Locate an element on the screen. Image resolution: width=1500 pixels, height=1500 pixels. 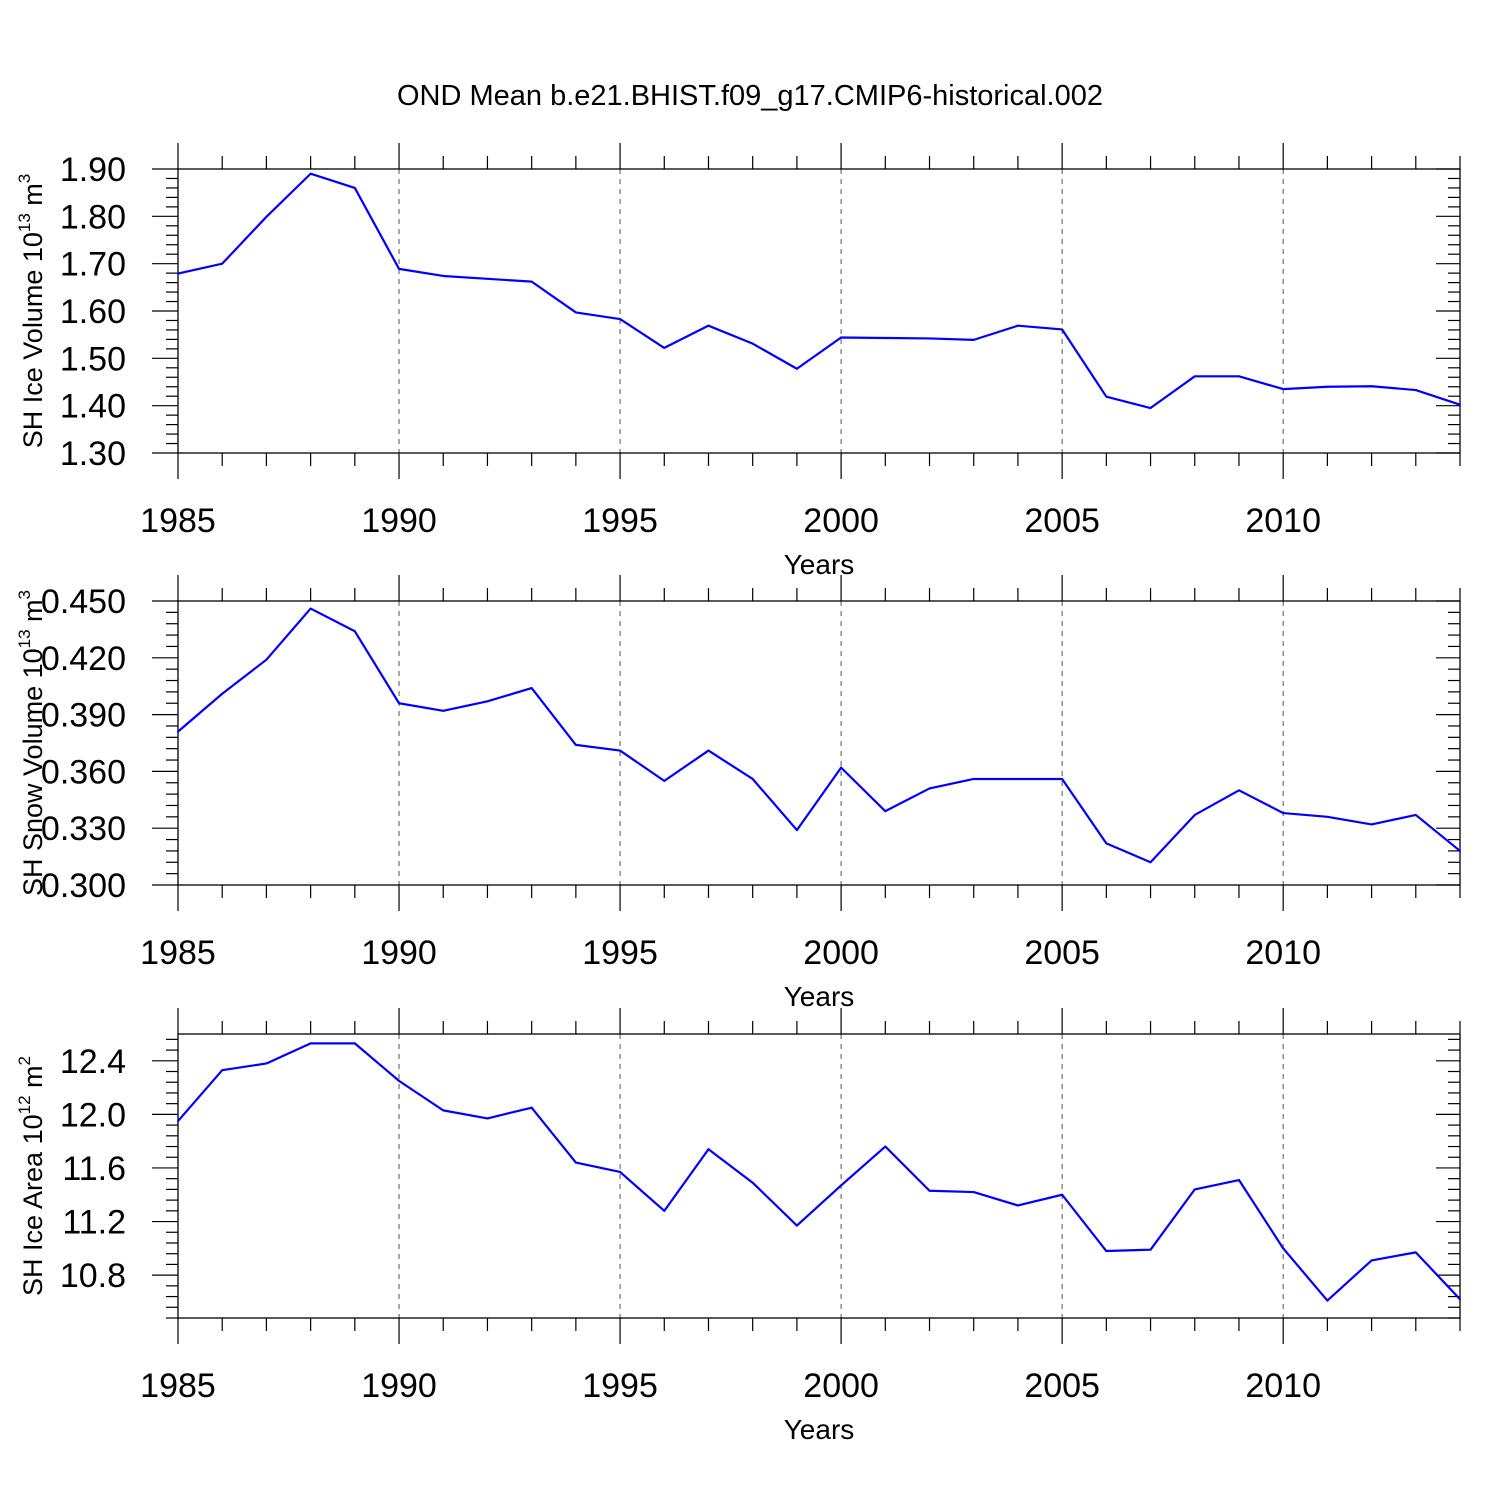
series-line-sh-ice-area is located at coordinates (819, 1172).